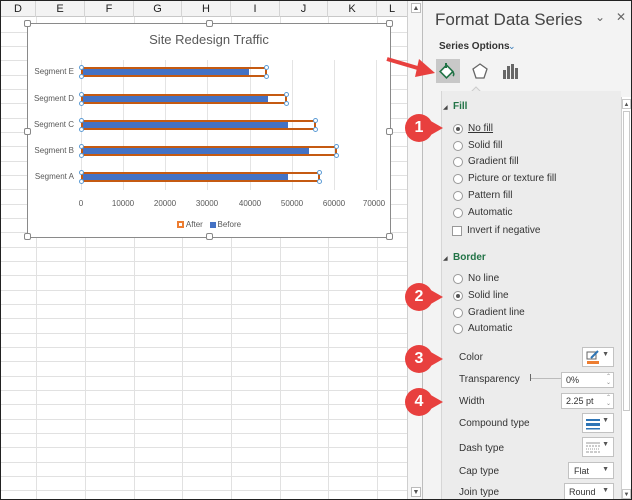  What do you see at coordinates (587, 380) in the screenshot?
I see `transparency-input: 0% ⌃ ⌄` at bounding box center [587, 380].